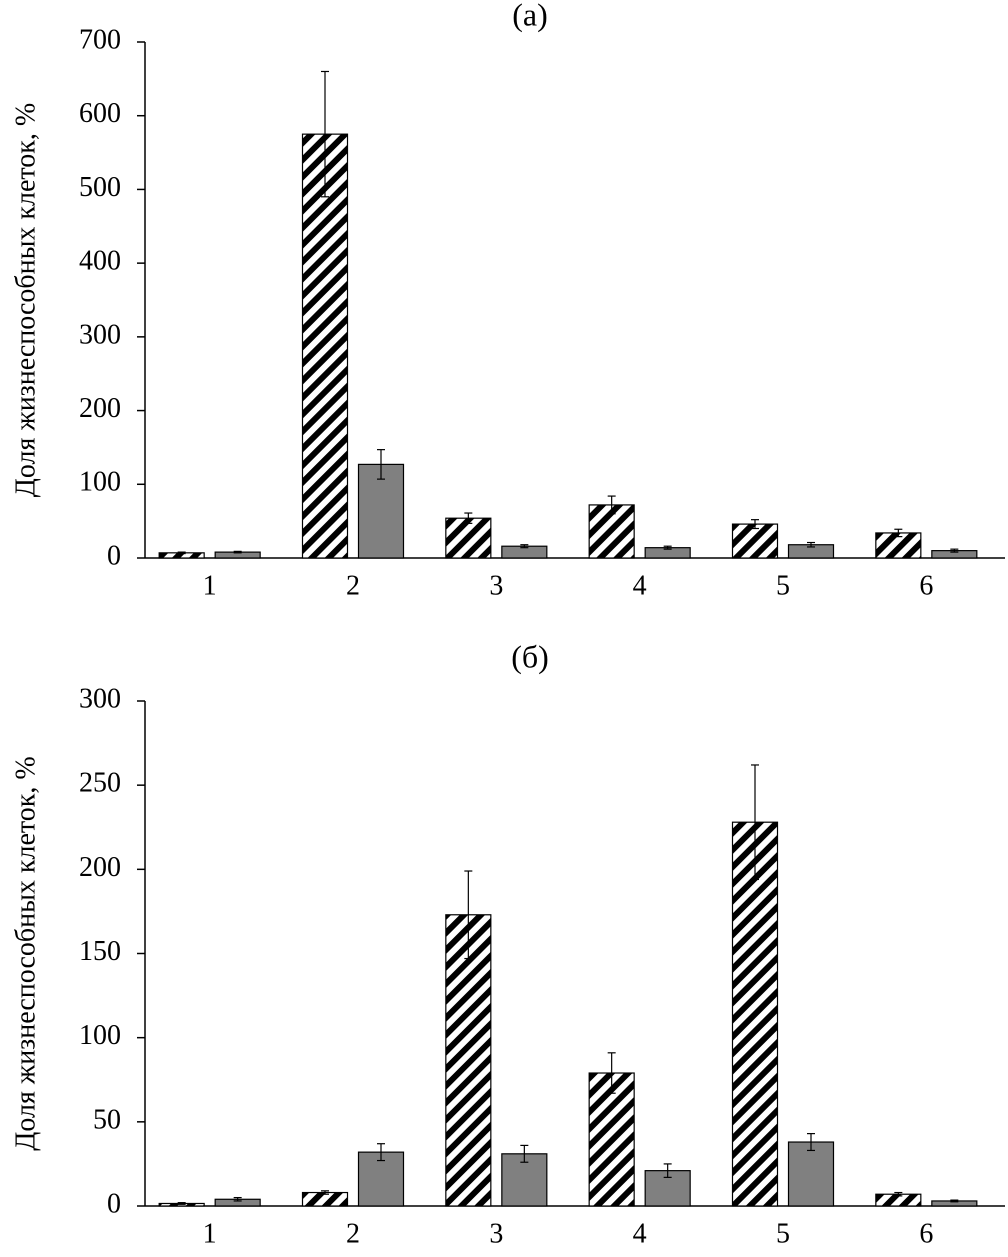 The height and width of the screenshot is (1257, 1008). Describe the element at coordinates (530, 16) in the screenshot. I see `chart-title: (а)` at that location.